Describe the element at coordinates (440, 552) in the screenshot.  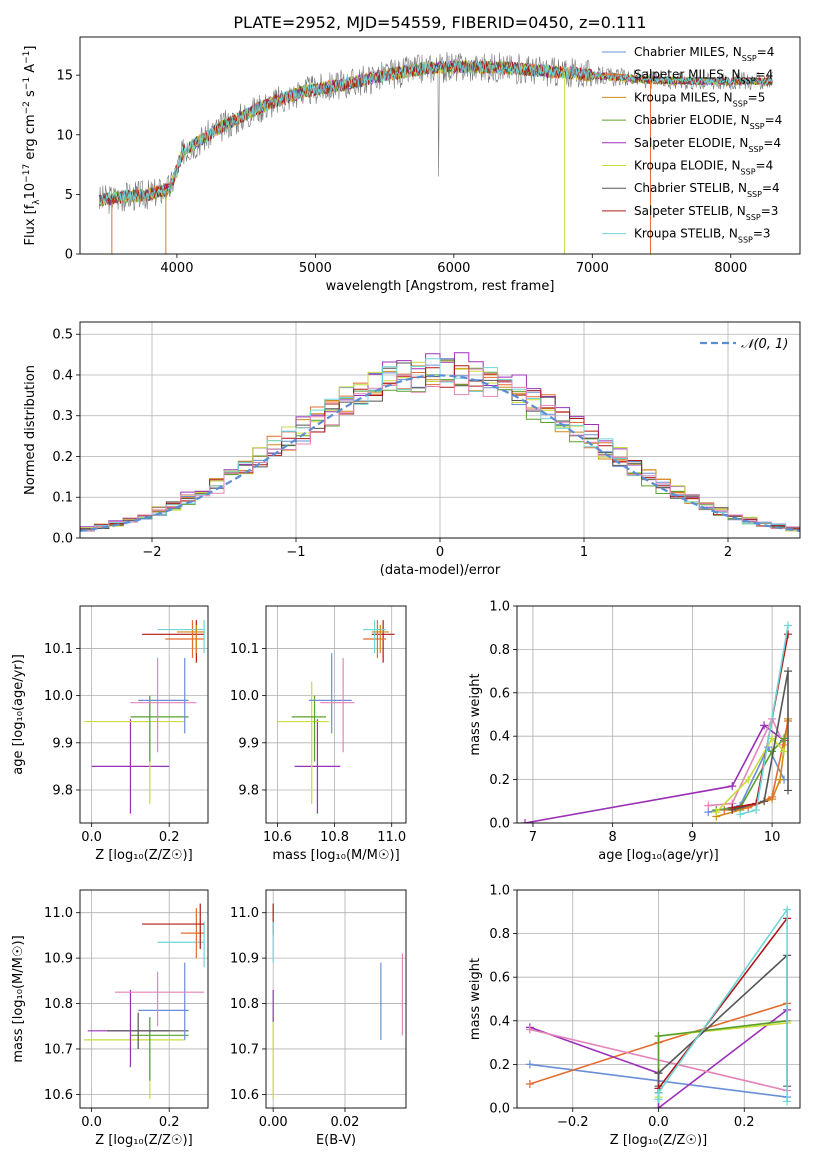
I see `x-tick-label: 0` at that location.